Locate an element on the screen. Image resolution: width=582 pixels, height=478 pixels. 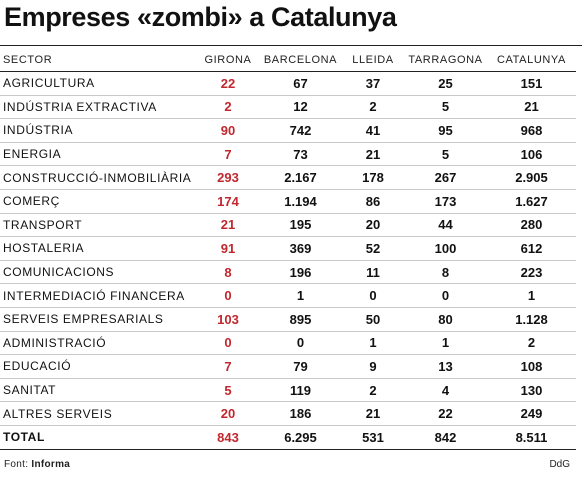
table-row: AGRICULTURA 22 67 37 25 151 is located at coordinates (288, 83).